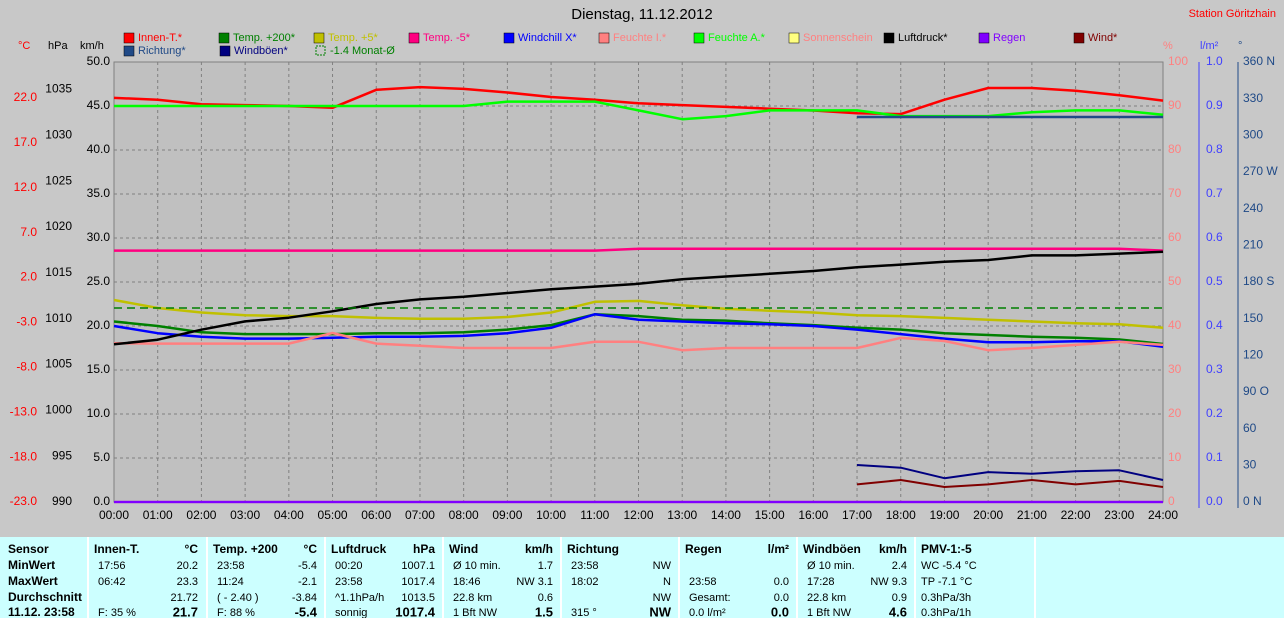  Describe the element at coordinates (899, 598) in the screenshot. I see `cell-value: 0.9` at that location.